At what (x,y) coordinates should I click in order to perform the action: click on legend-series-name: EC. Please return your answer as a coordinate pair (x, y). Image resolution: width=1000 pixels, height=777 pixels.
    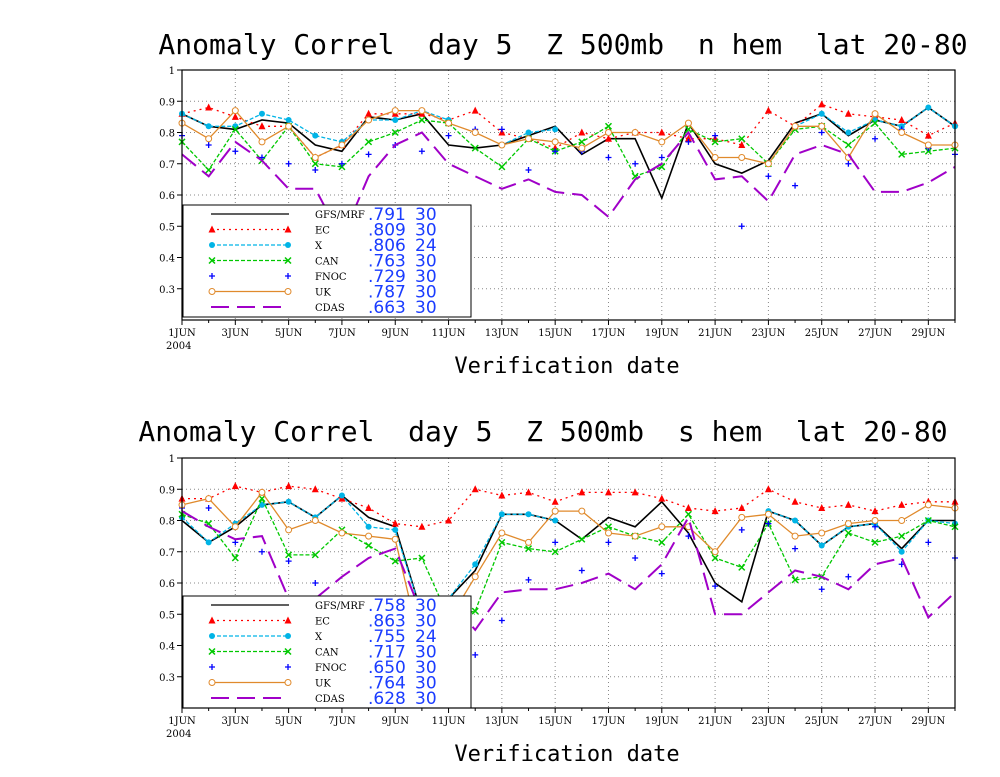
    Looking at the image, I should click on (322, 231).